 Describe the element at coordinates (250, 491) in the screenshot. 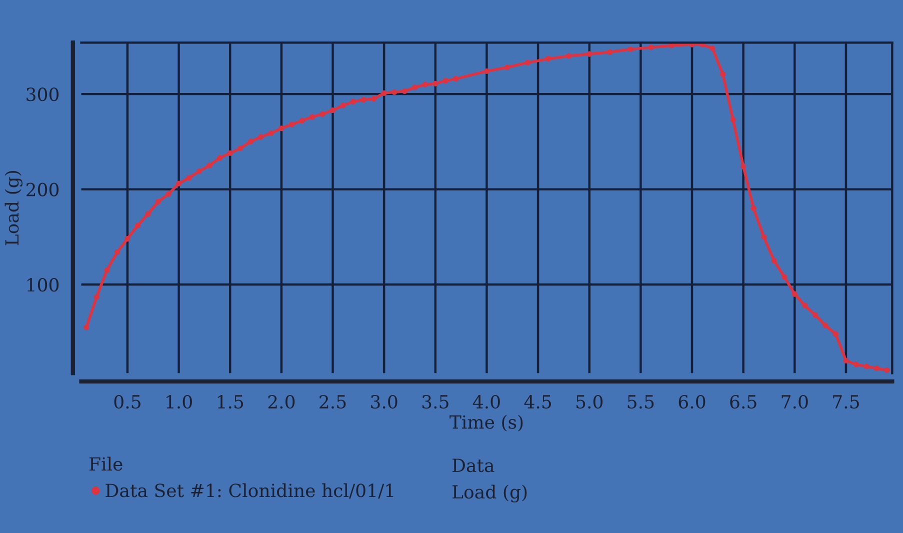

I see `legend-label: Data Set #1: Clonidine hcl/01/1` at that location.